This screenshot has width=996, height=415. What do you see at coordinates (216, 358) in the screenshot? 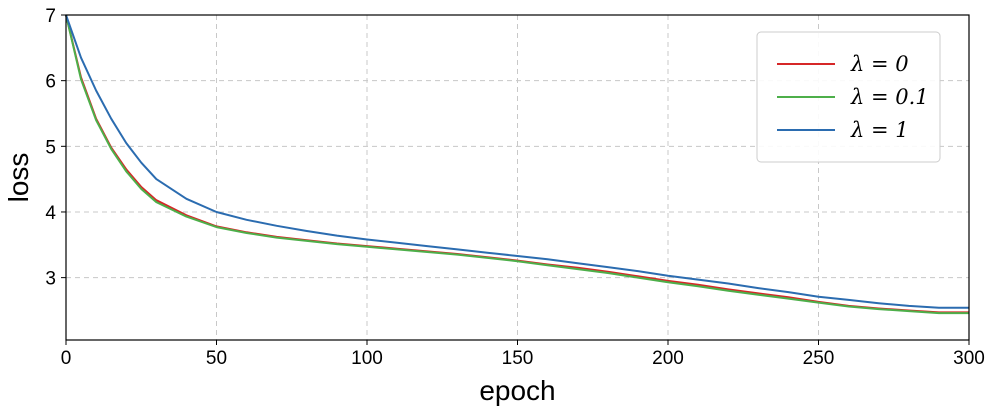
I see `x-tick-label: 50` at bounding box center [216, 358].